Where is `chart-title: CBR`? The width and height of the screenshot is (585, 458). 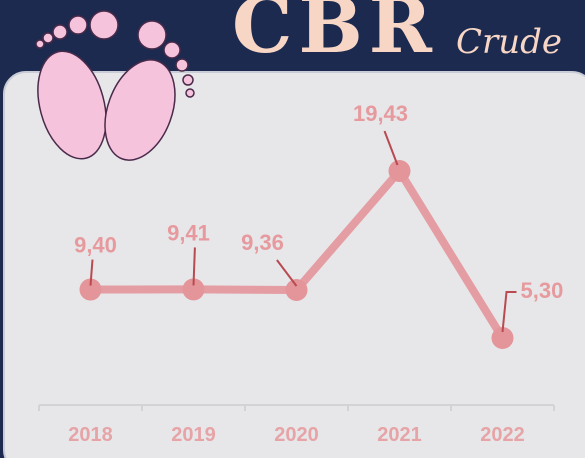
chart-title: CBR is located at coordinates (335, 35).